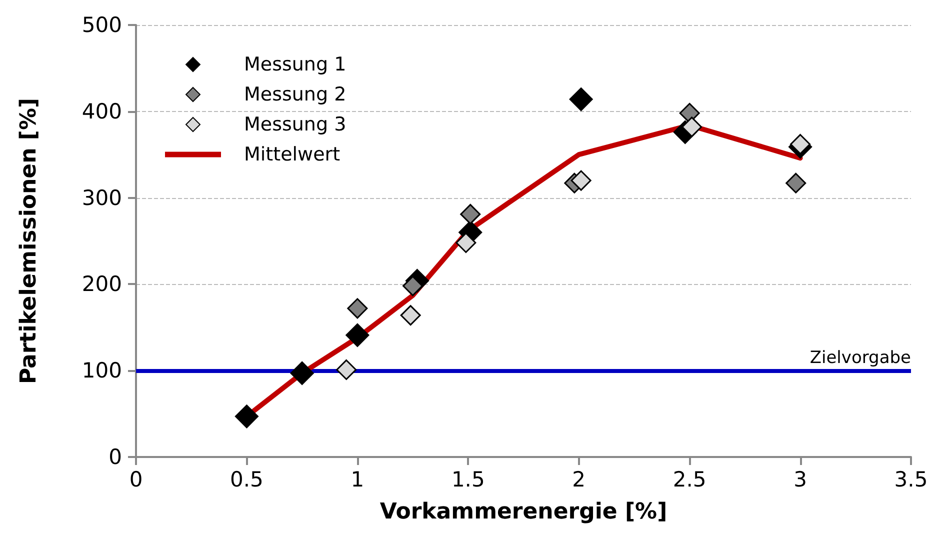 The width and height of the screenshot is (933, 546). I want to click on ref-line-label: Zielvorgabe, so click(860, 358).